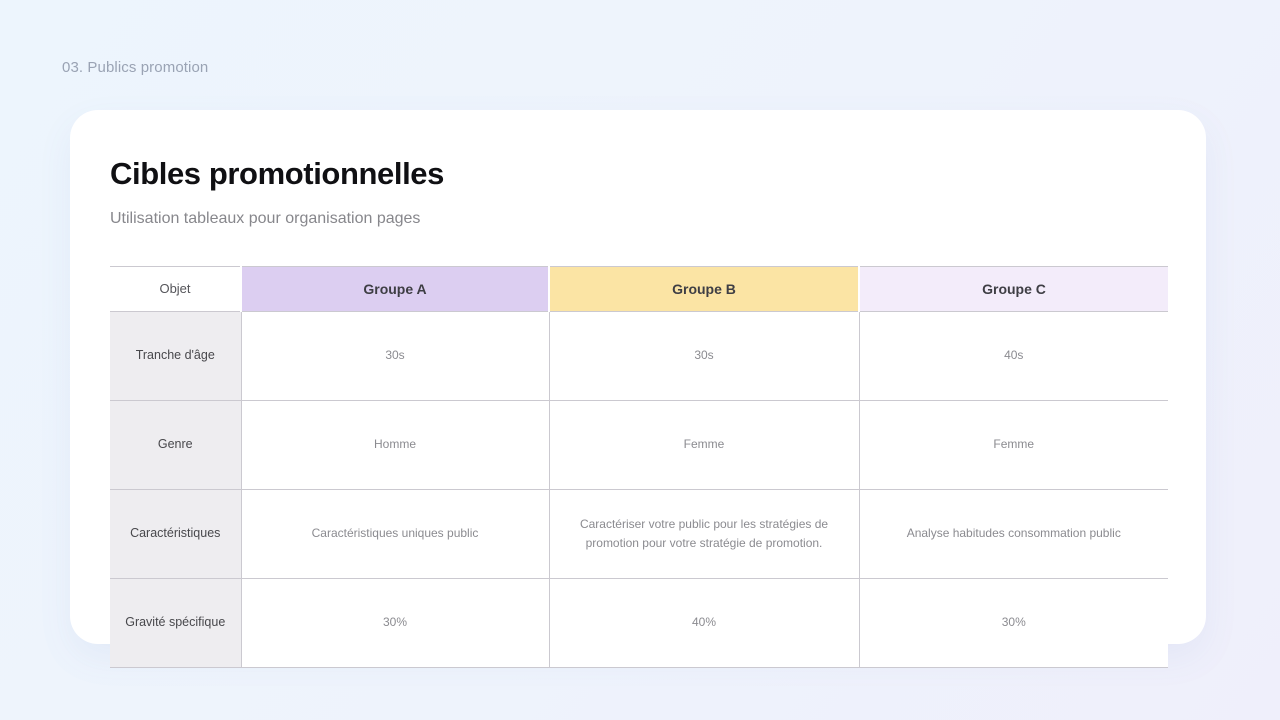 This screenshot has height=720, width=1280. I want to click on page-title: Cibles promotionnelles, so click(277, 173).